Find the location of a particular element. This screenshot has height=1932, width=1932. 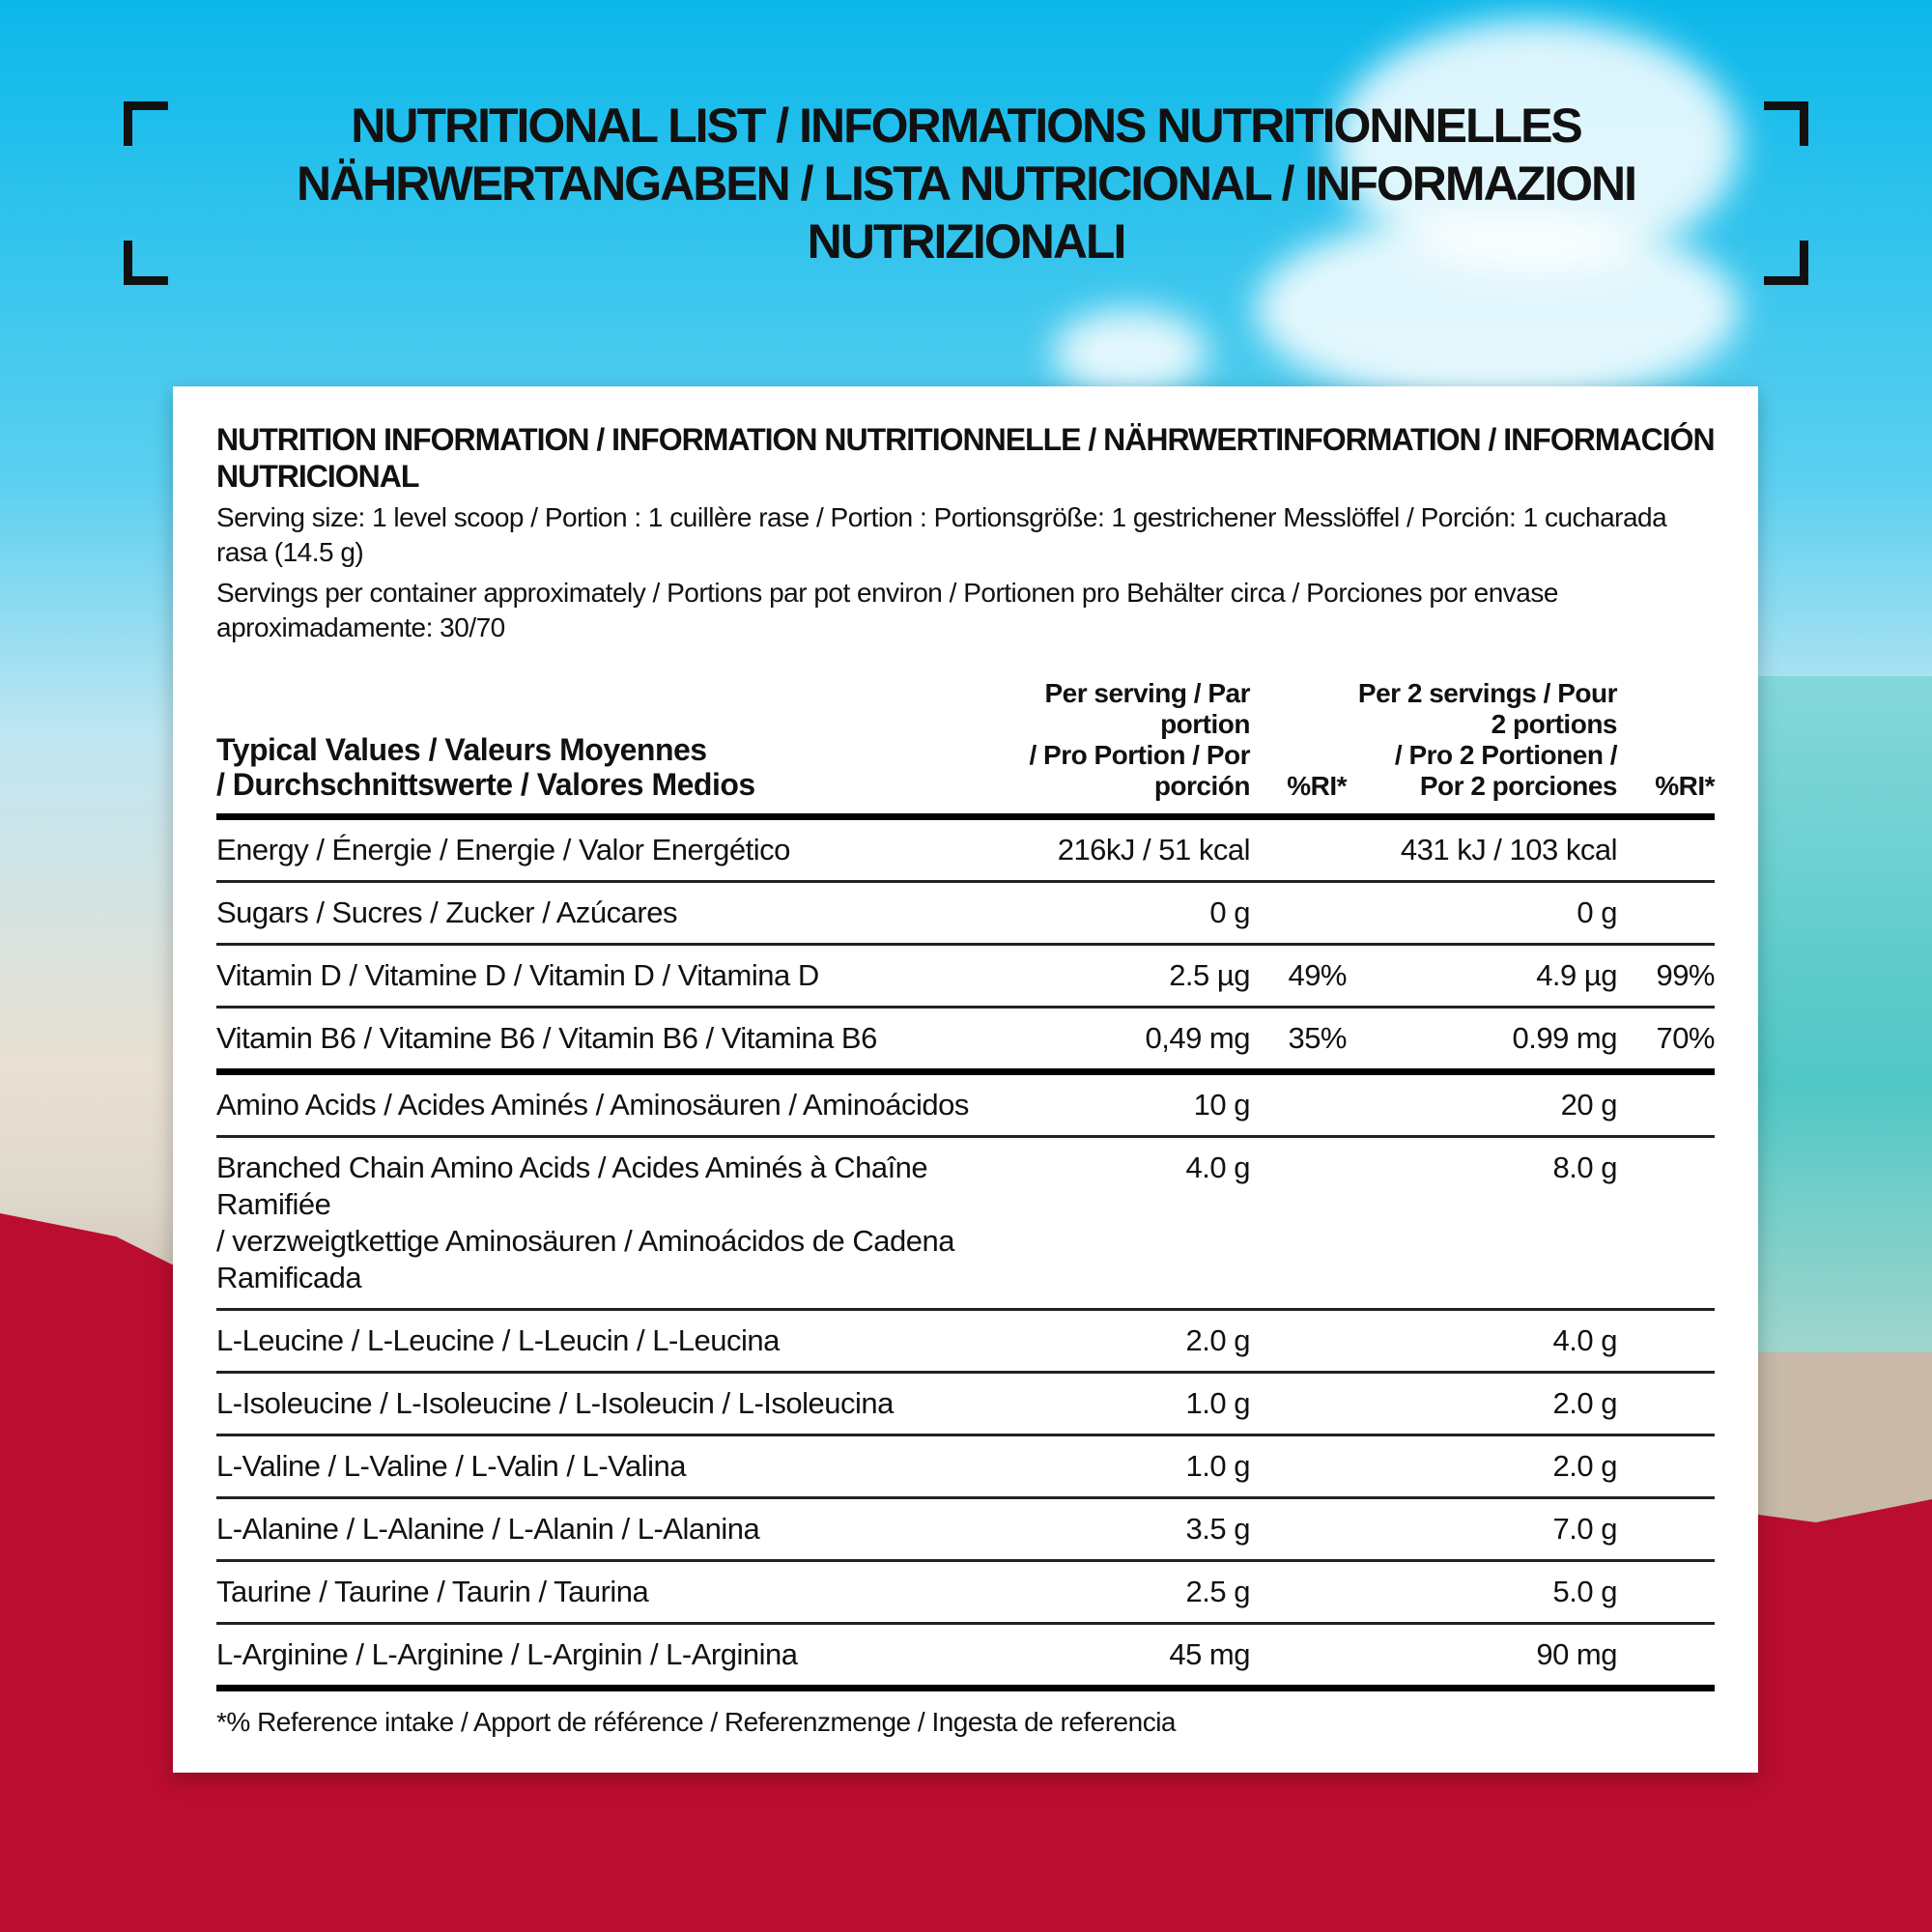

header-text: / Pro Portion / Por porción is located at coordinates (1139, 770).